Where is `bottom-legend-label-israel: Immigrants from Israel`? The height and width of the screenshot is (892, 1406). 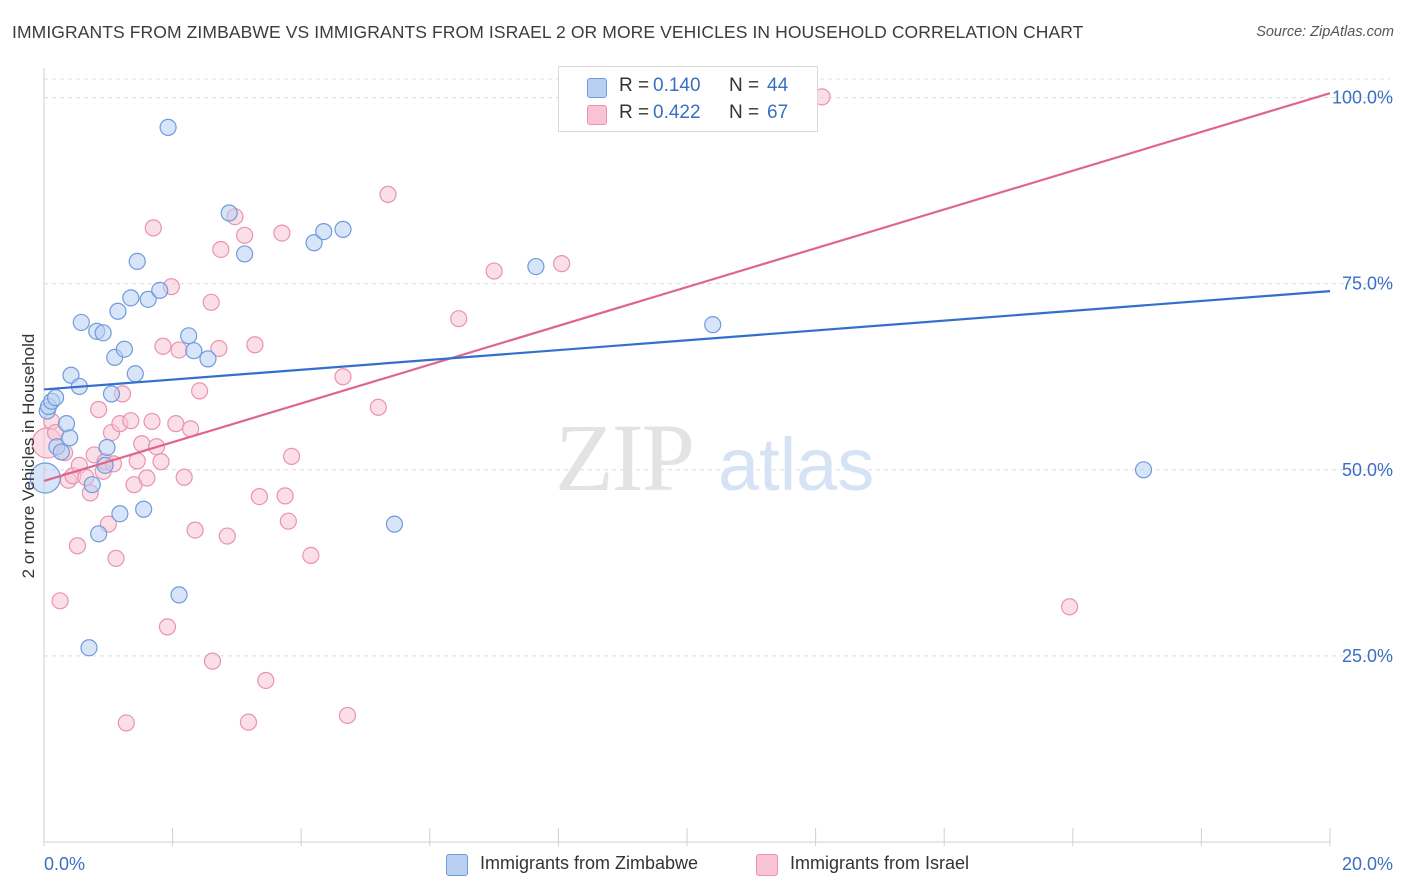
bottom-legend-label-israel: Immigrants from Israel is located at coordinates (880, 863).